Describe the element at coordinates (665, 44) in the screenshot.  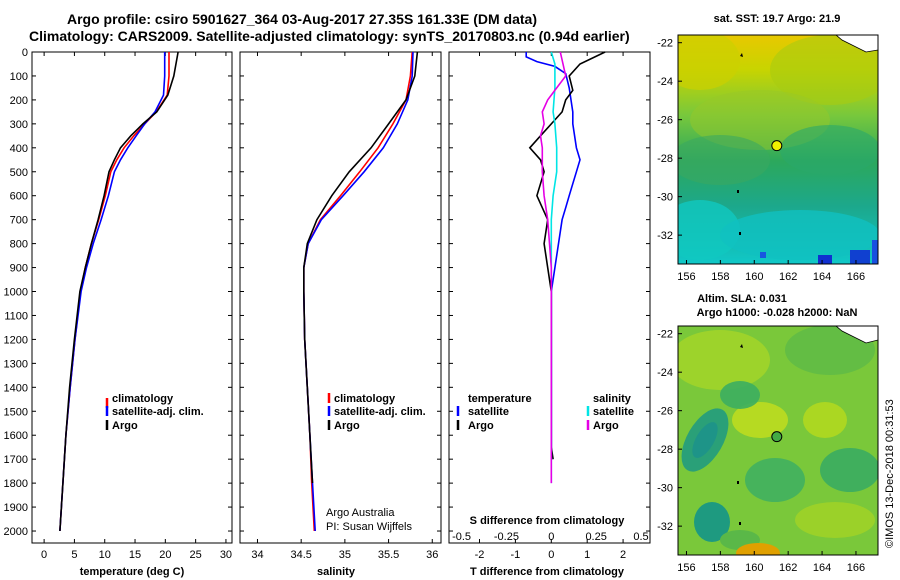
I see `sst-map-lat-tick-label: -22` at that location.